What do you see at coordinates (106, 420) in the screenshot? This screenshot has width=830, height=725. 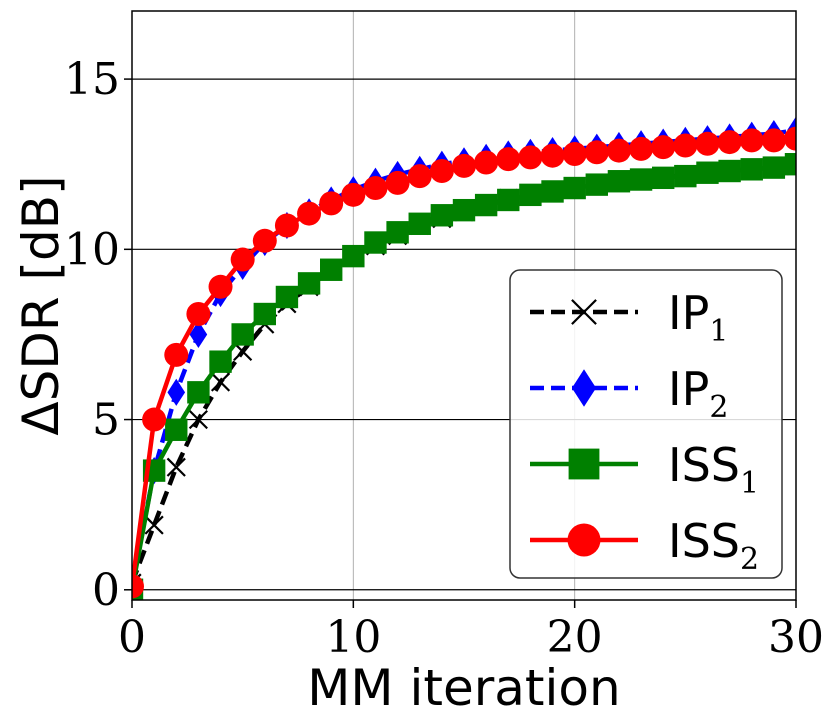 I see `y-tick-label: 5` at bounding box center [106, 420].